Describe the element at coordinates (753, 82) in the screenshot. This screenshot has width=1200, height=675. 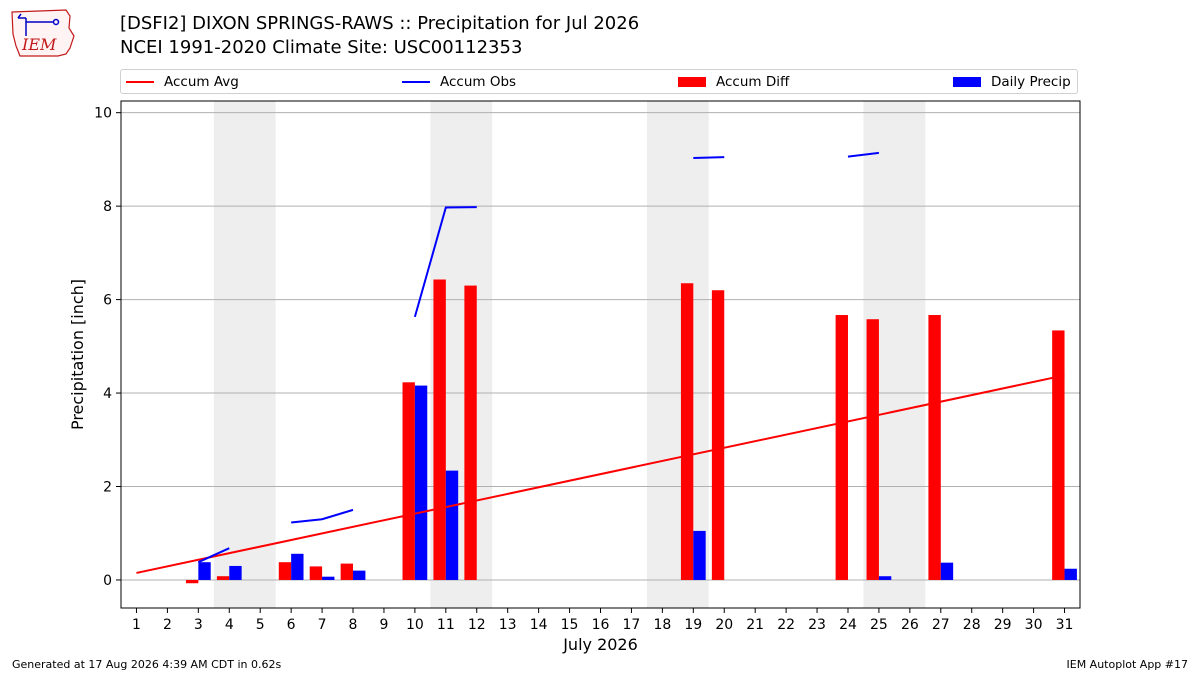
I see `legend-label-accum-diff: Accum Diff` at that location.